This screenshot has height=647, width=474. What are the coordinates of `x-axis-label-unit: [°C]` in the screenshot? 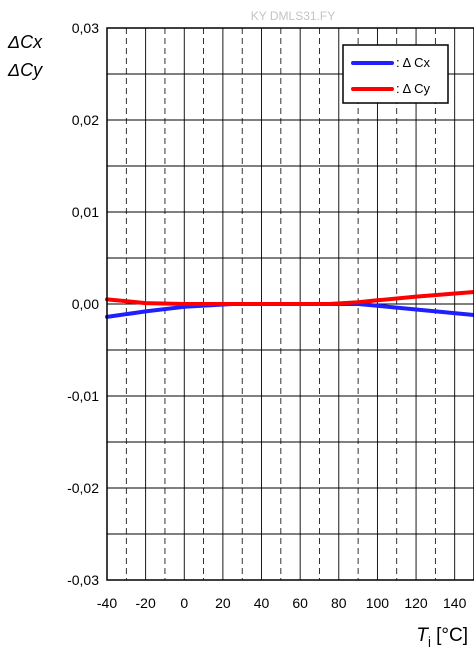 It's located at (449, 635).